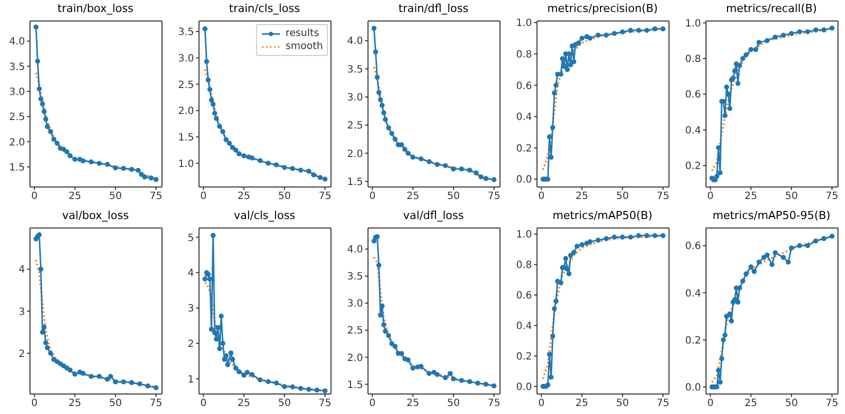  I want to click on chart-title: metrics/recall(B), so click(771, 9).